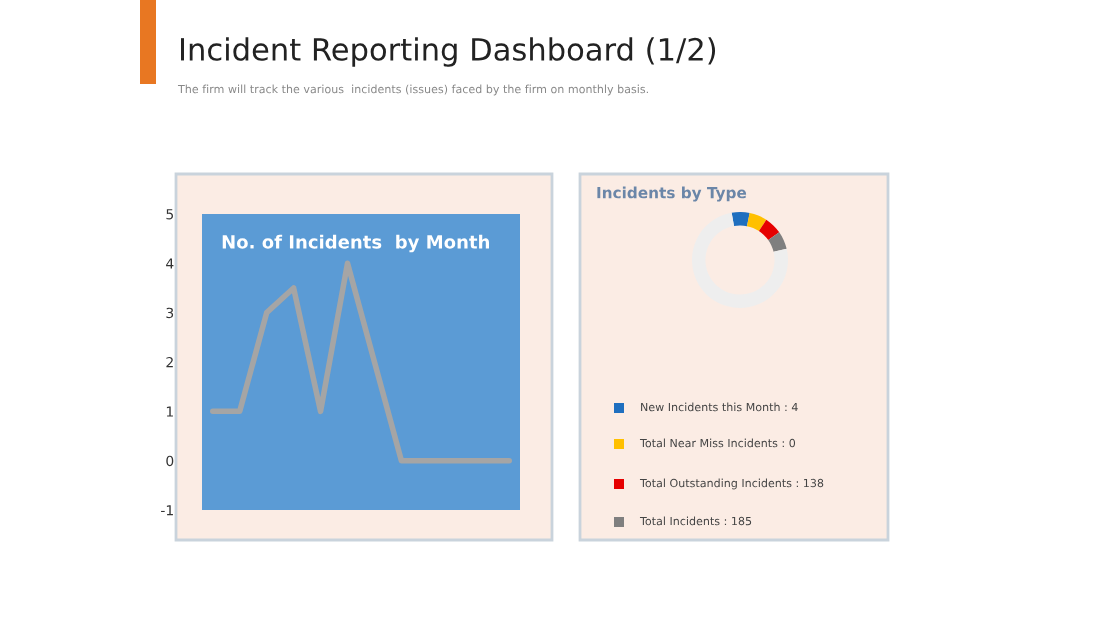  I want to click on text: Incident Reporting Dashboard (1/2), so click(448, 52).